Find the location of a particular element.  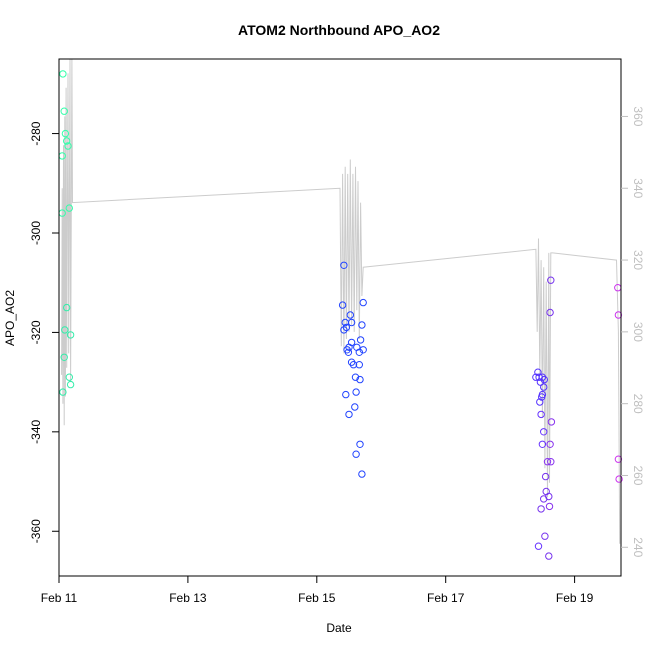

chart-title: ATOM2 Northbound APO_AO2 is located at coordinates (339, 30).